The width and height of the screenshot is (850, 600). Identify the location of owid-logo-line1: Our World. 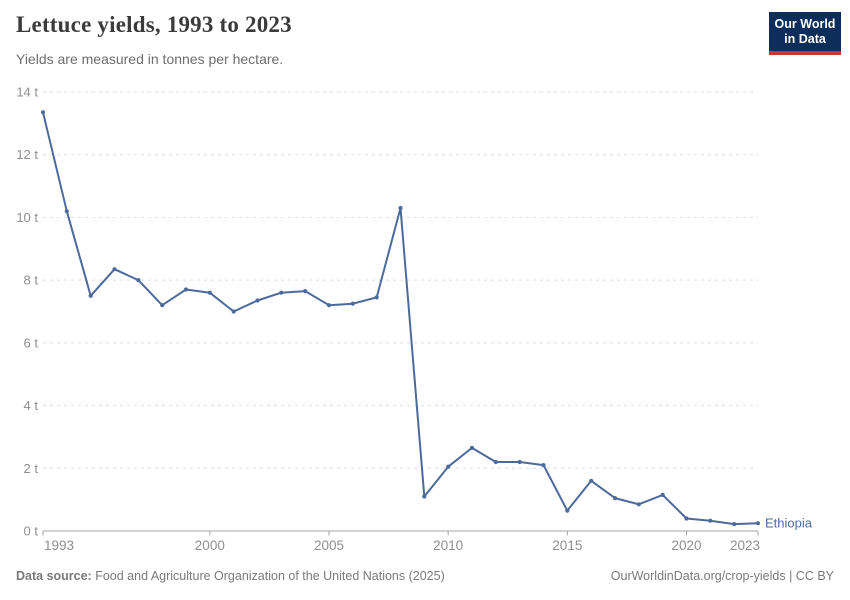
(805, 24).